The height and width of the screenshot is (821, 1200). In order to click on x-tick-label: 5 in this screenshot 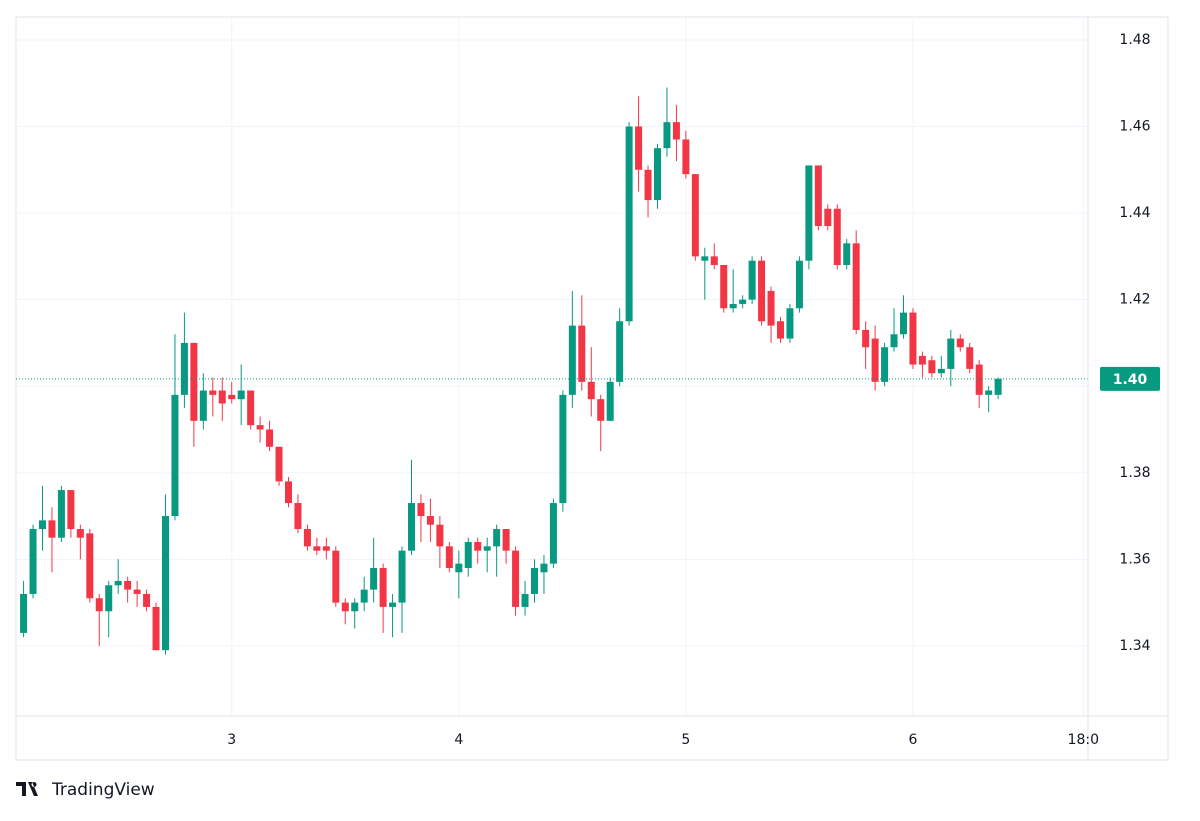, I will do `click(685, 740)`.